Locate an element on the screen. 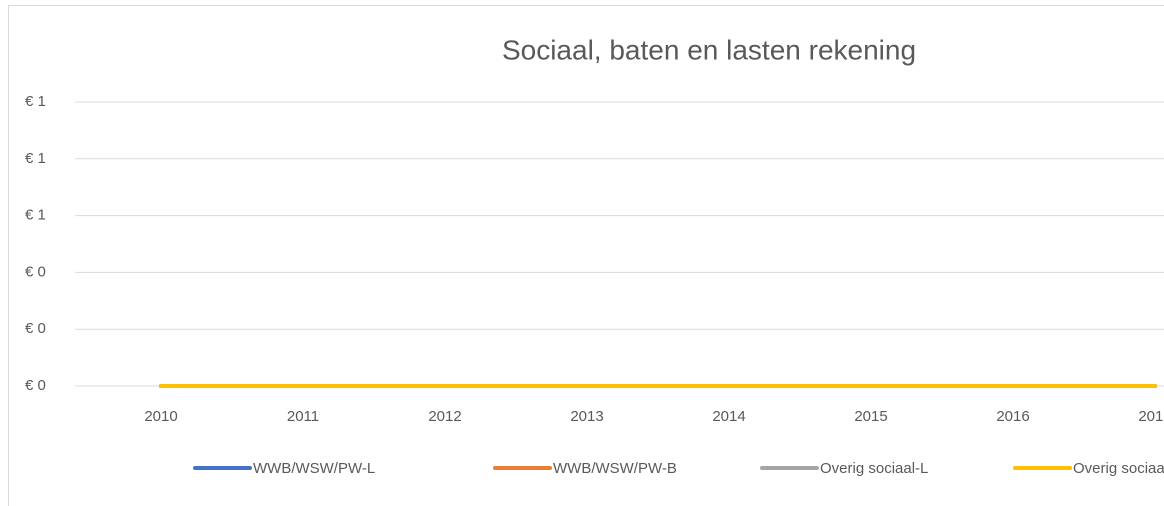  chart-title: Sociaal, baten en lasten rekening is located at coordinates (709, 49).